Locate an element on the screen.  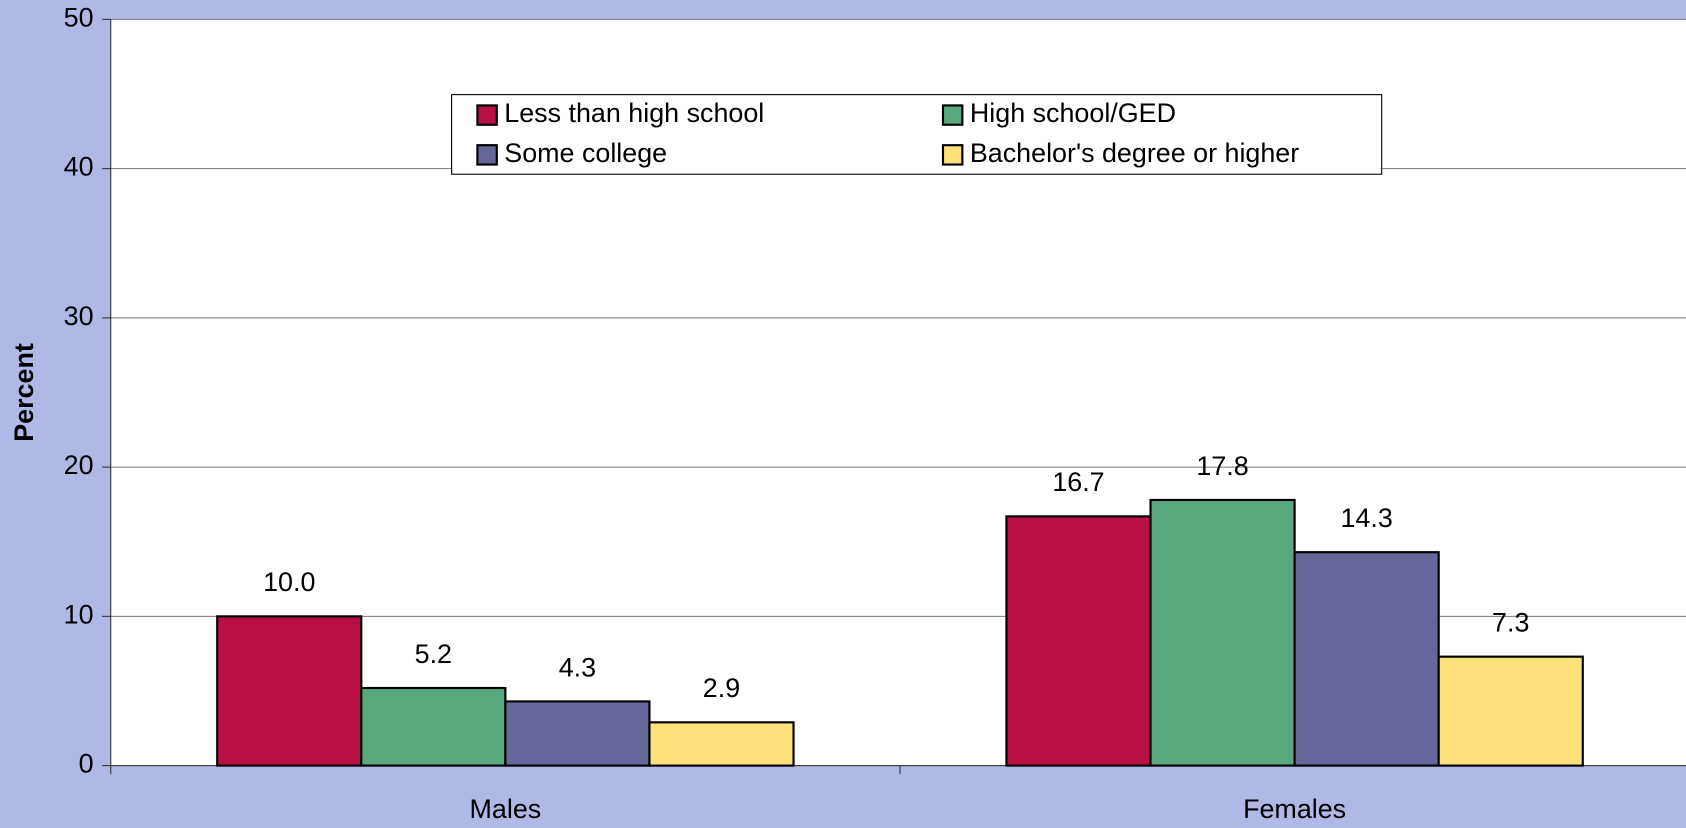
x-tick-label: Females is located at coordinates (1294, 809).